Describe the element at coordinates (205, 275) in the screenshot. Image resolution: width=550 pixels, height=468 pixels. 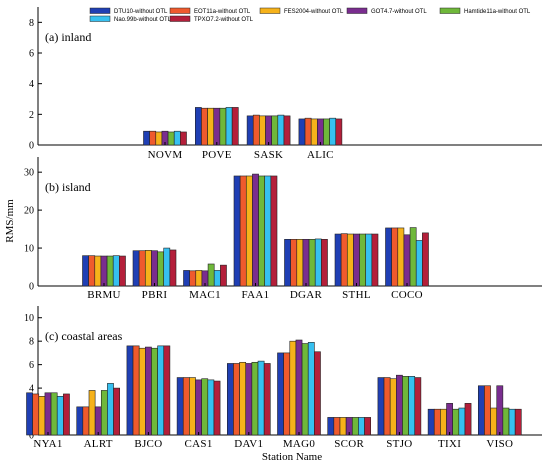
I see `bar-group-mac1` at that location.